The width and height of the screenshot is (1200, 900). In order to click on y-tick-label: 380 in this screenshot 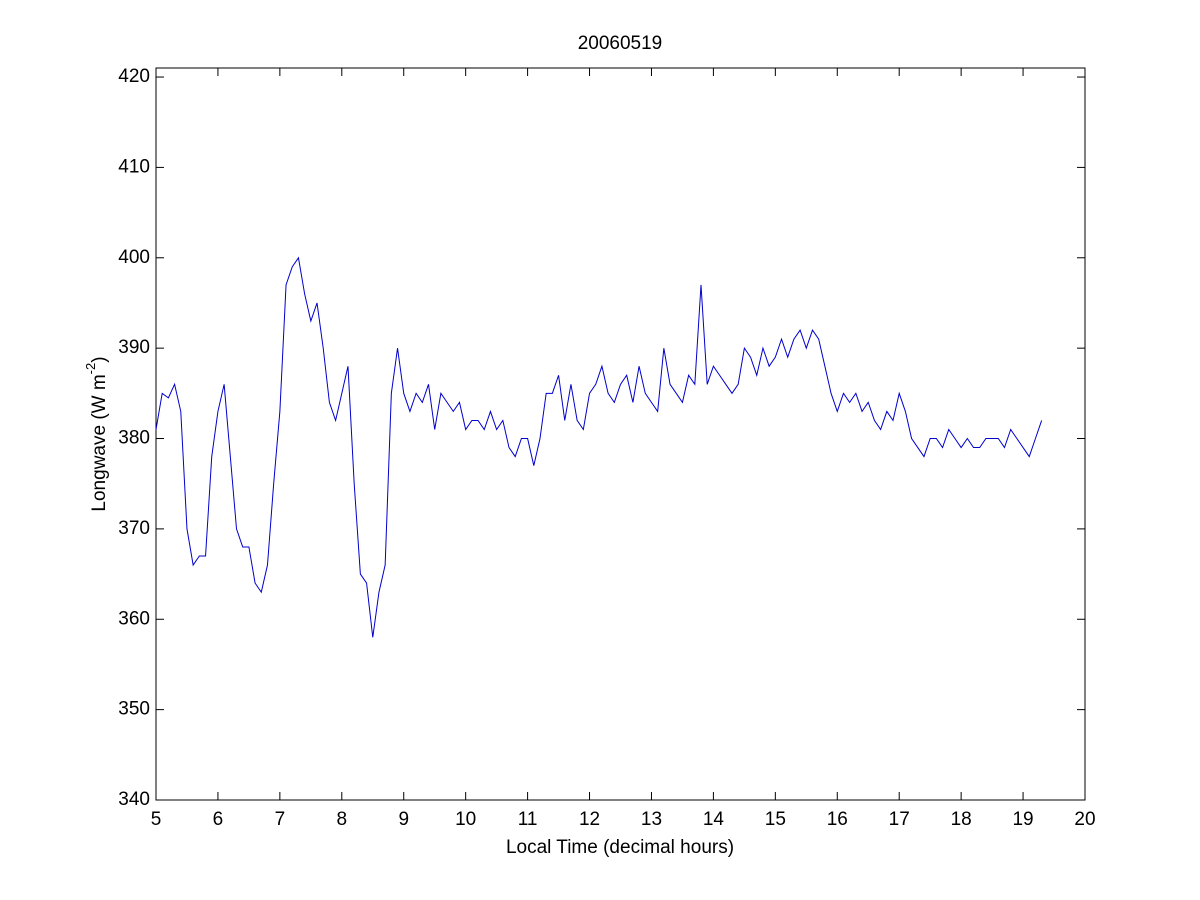, I will do `click(134, 438)`.